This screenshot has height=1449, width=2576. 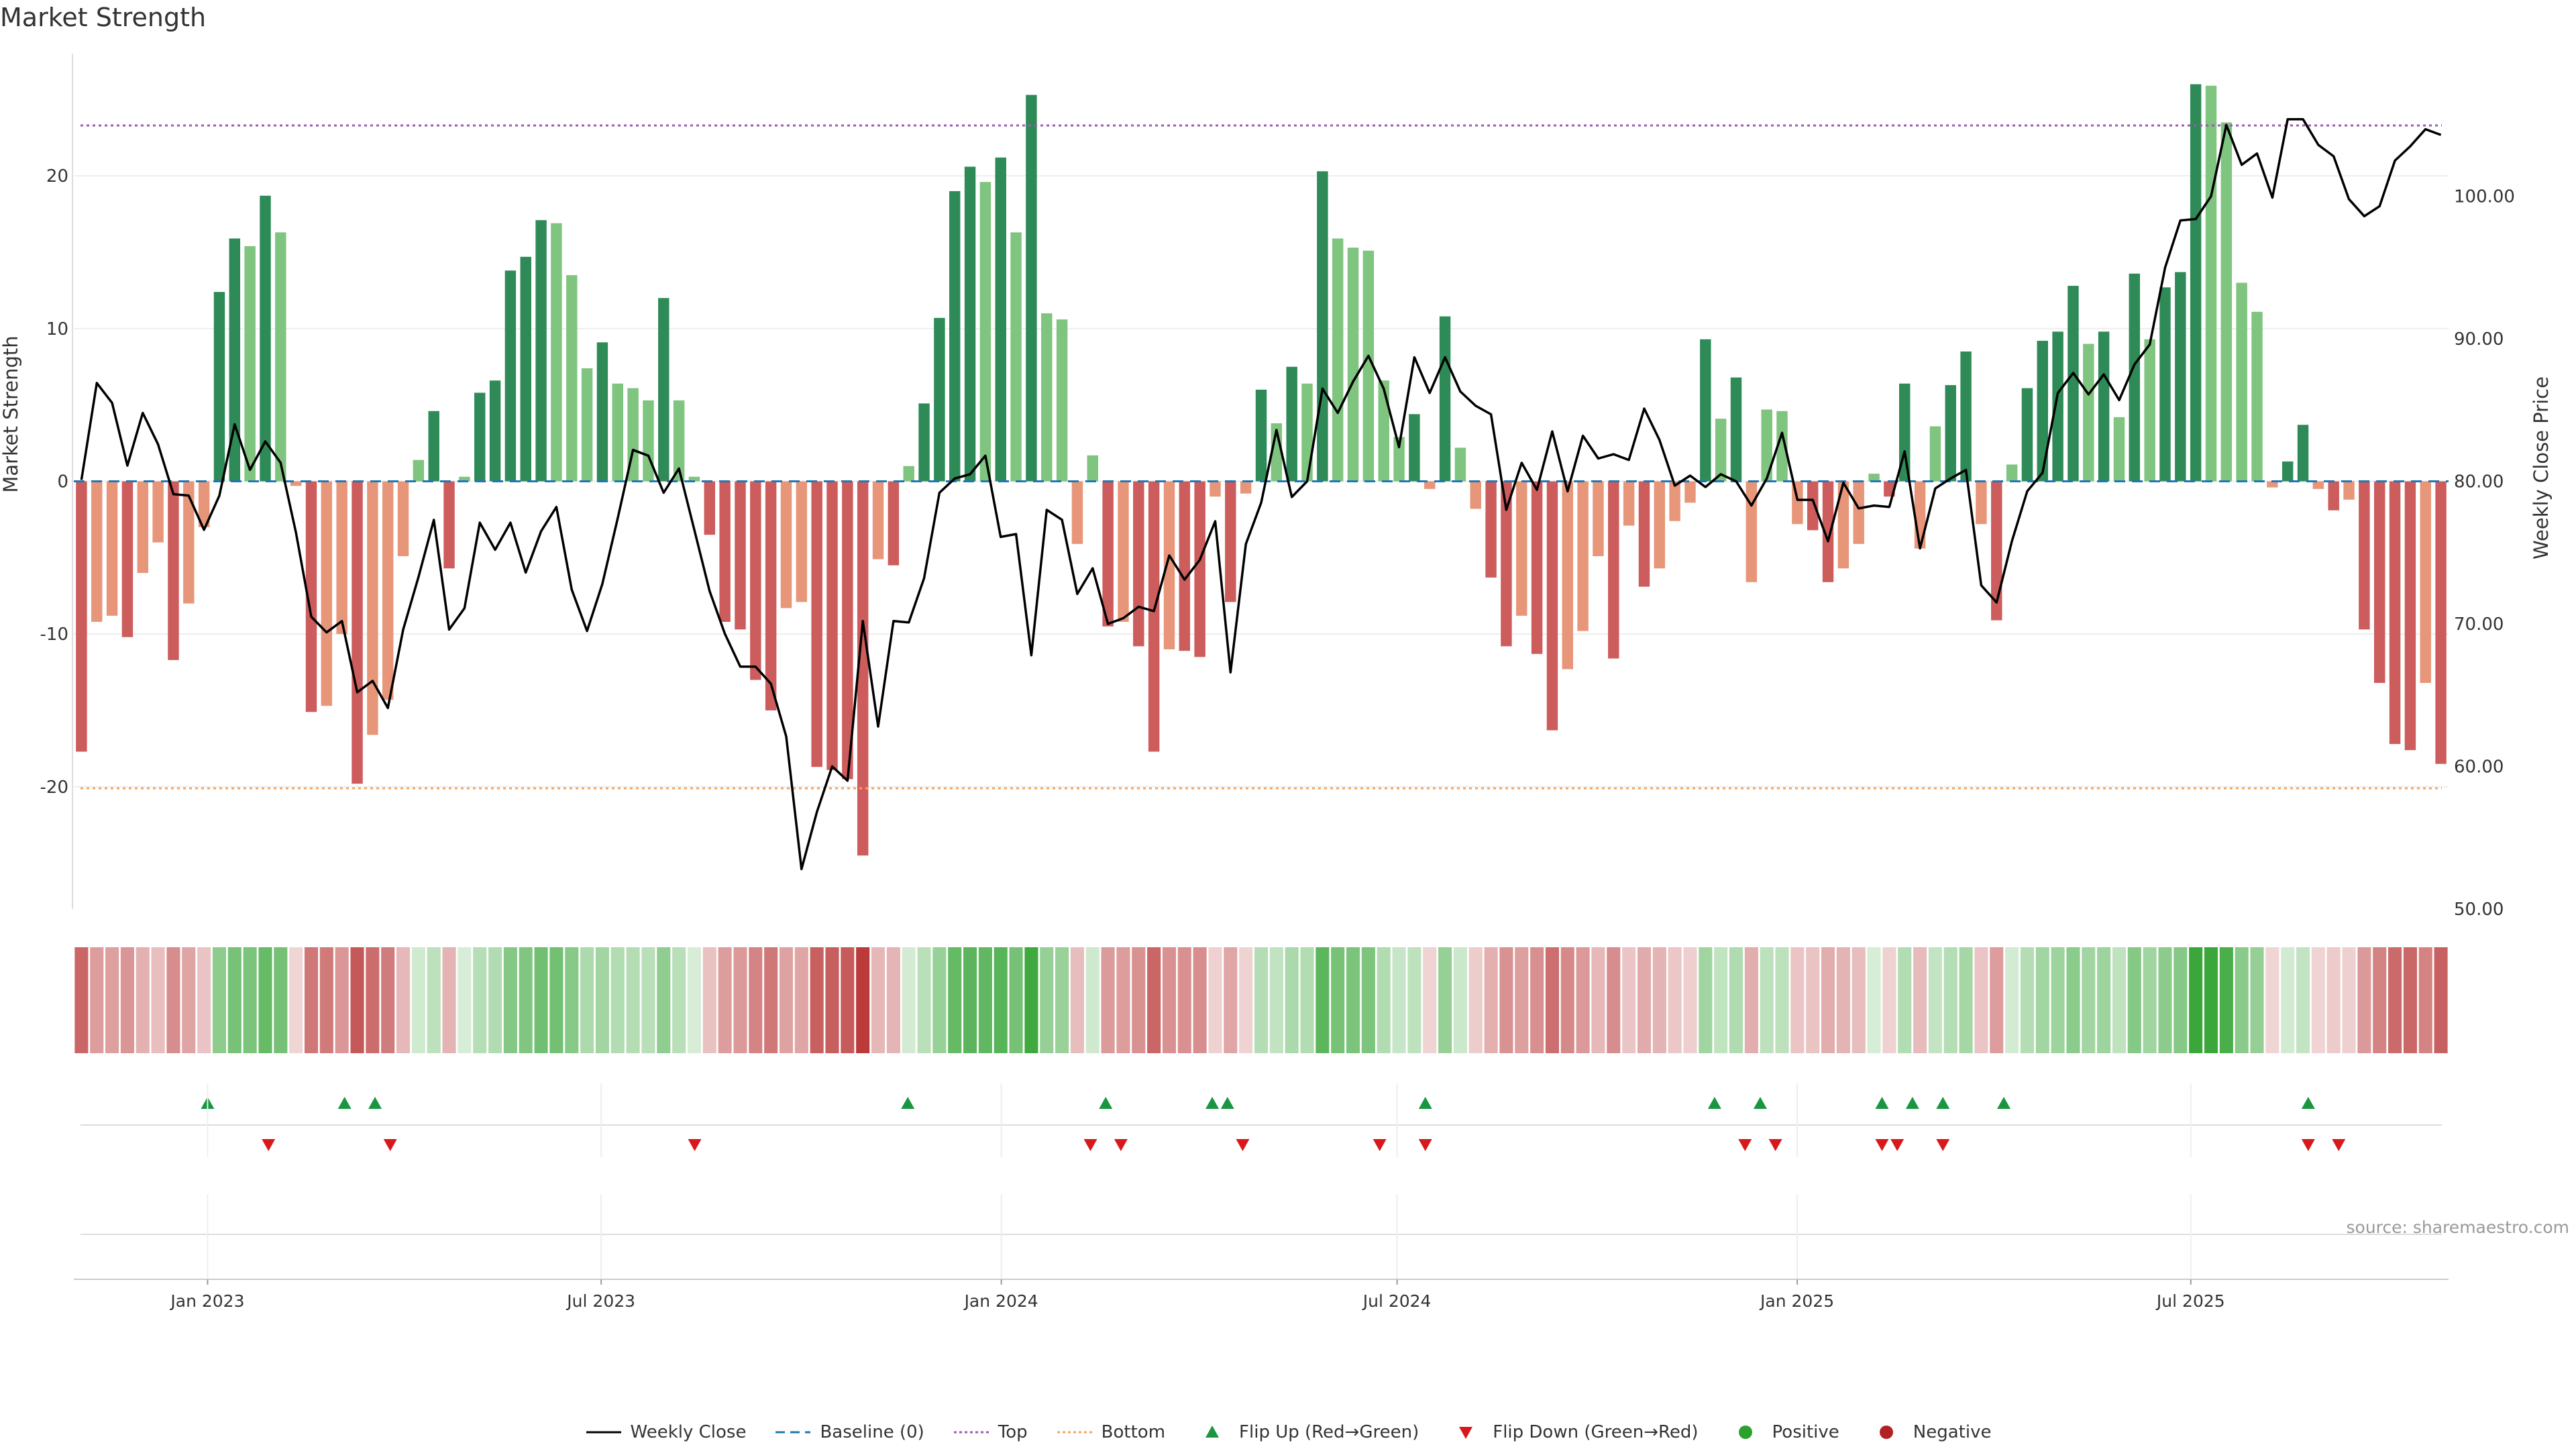 What do you see at coordinates (1329, 1432) in the screenshot?
I see `legend-label: Flip Up (Red→Green)` at bounding box center [1329, 1432].